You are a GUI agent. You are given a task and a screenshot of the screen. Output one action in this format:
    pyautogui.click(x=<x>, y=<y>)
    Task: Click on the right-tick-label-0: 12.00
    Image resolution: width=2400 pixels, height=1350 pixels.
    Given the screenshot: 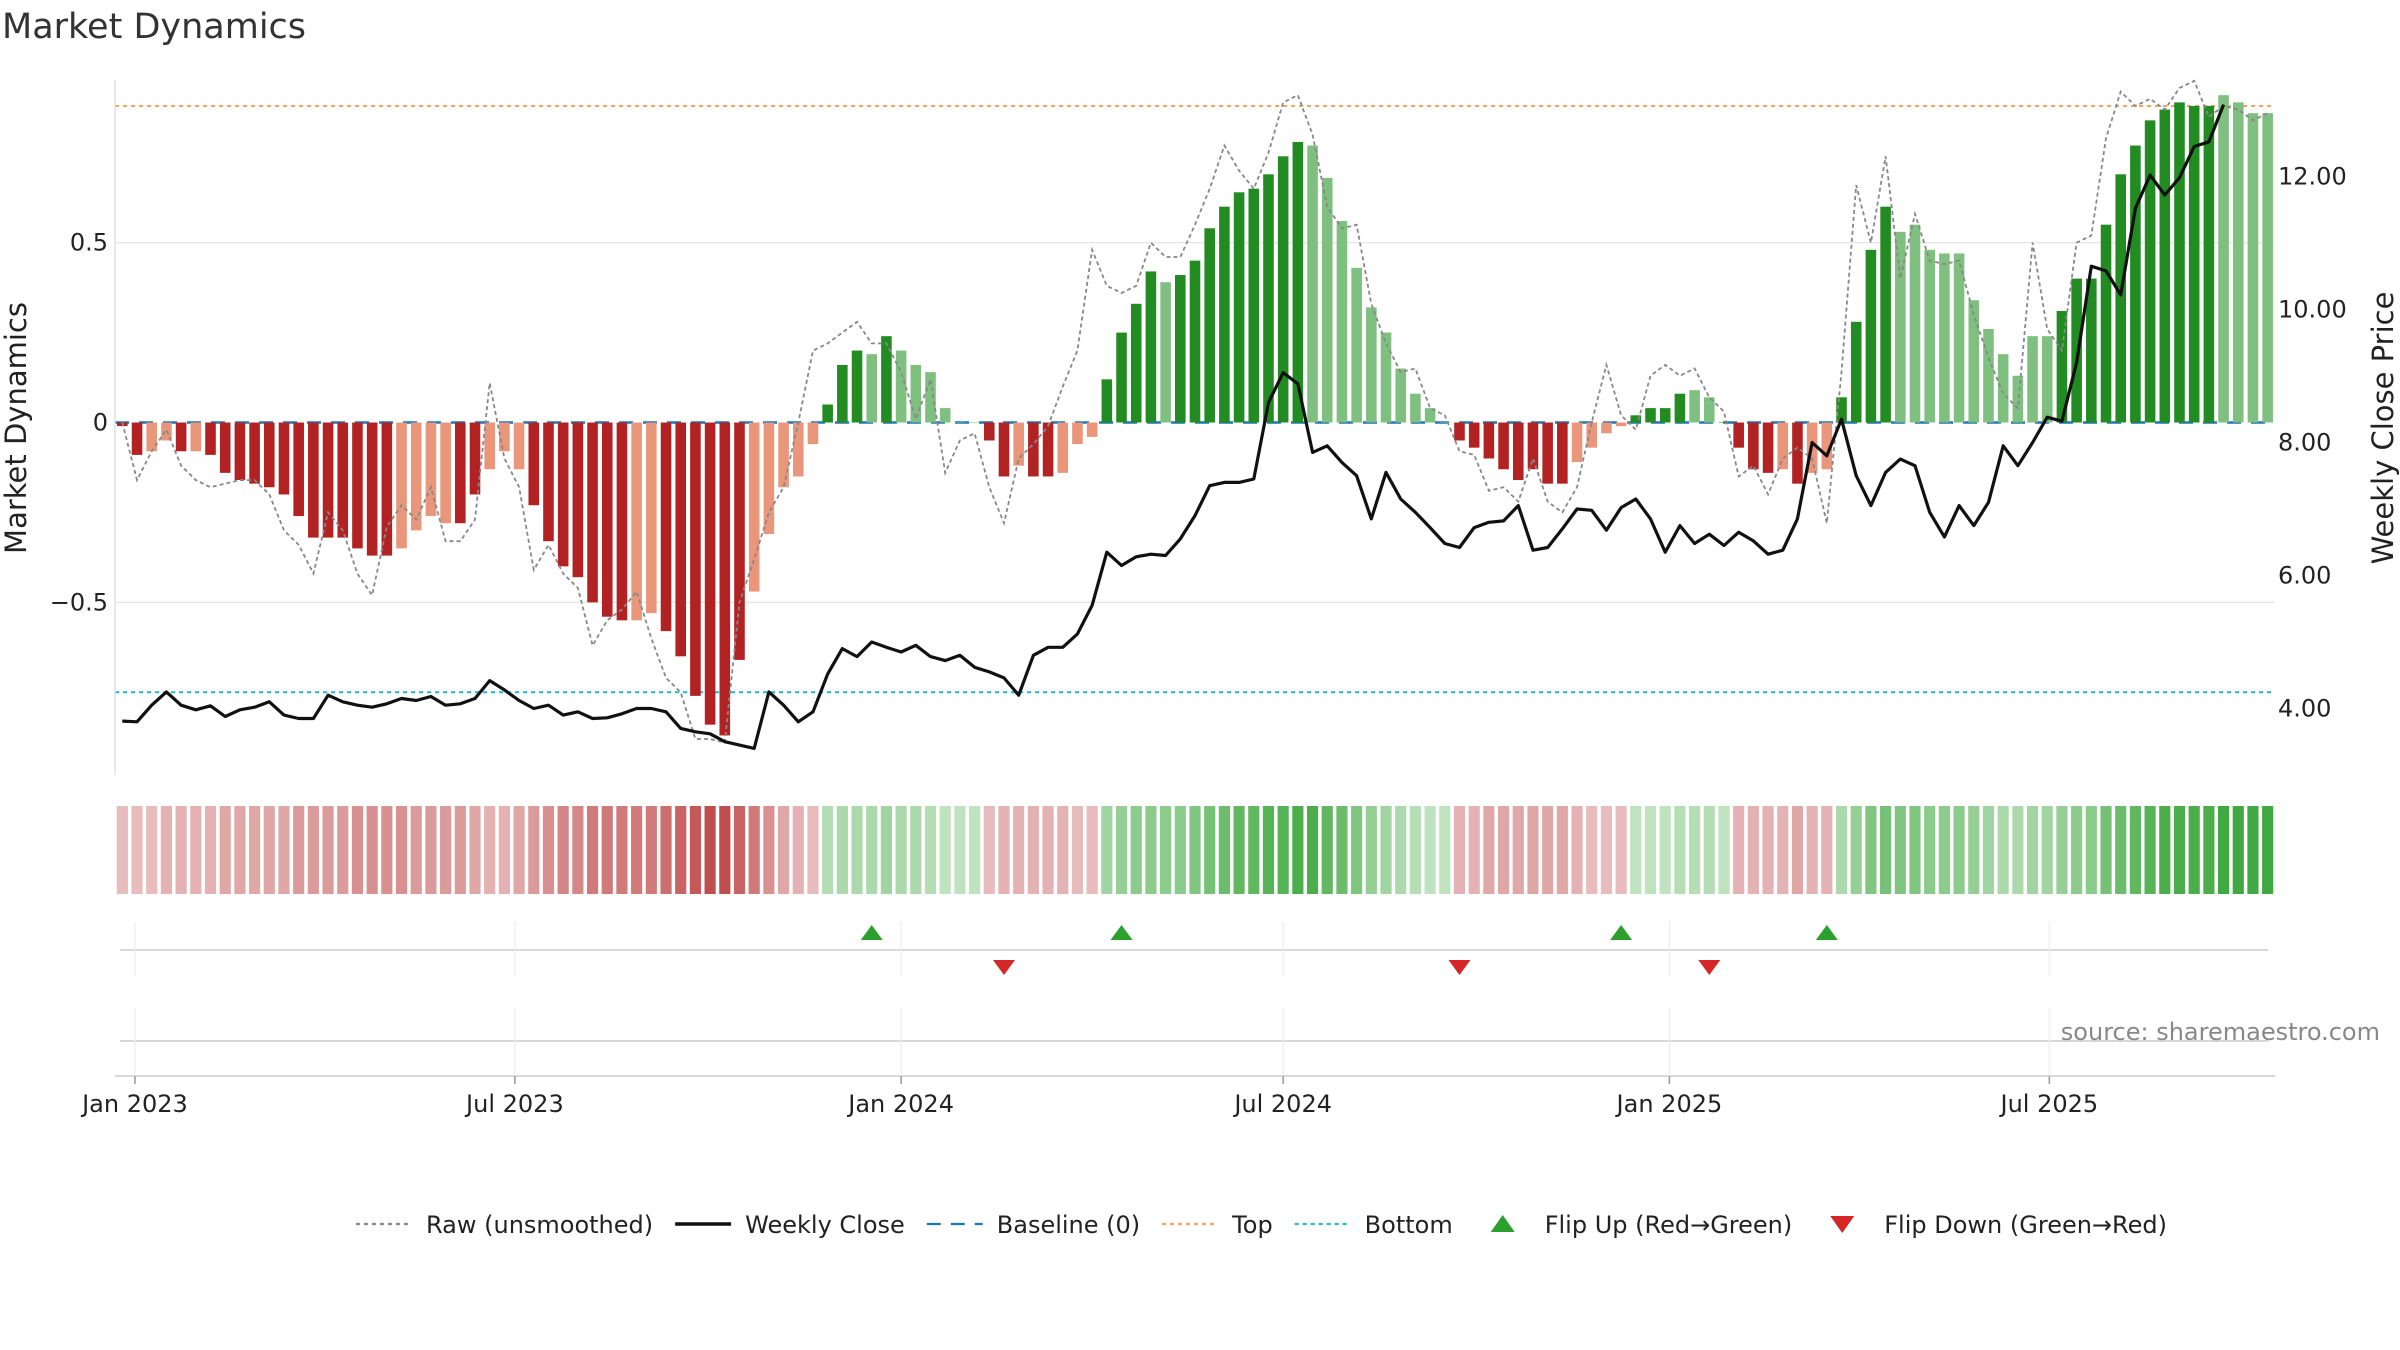 What is the action you would take?
    pyautogui.click(x=2312, y=176)
    